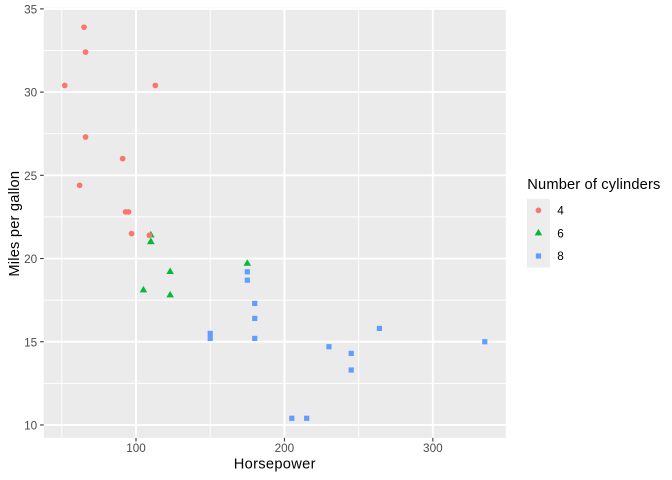  I want to click on svg-text: Number of cylinders, so click(593, 185).